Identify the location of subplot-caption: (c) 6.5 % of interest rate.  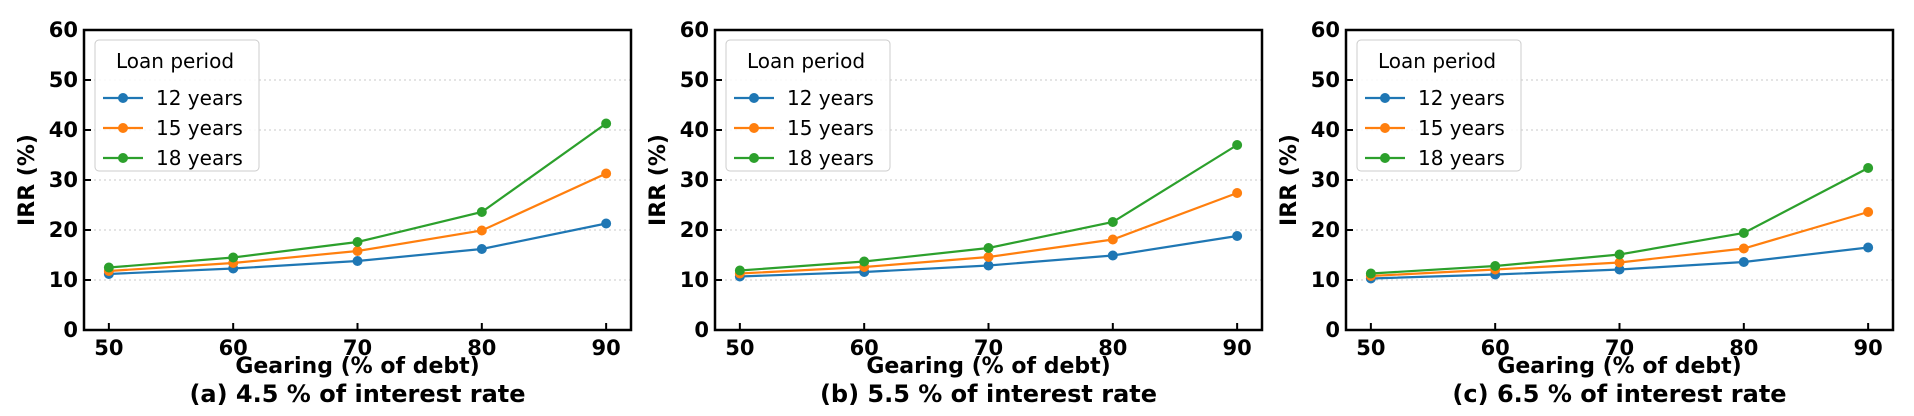
(1619, 394).